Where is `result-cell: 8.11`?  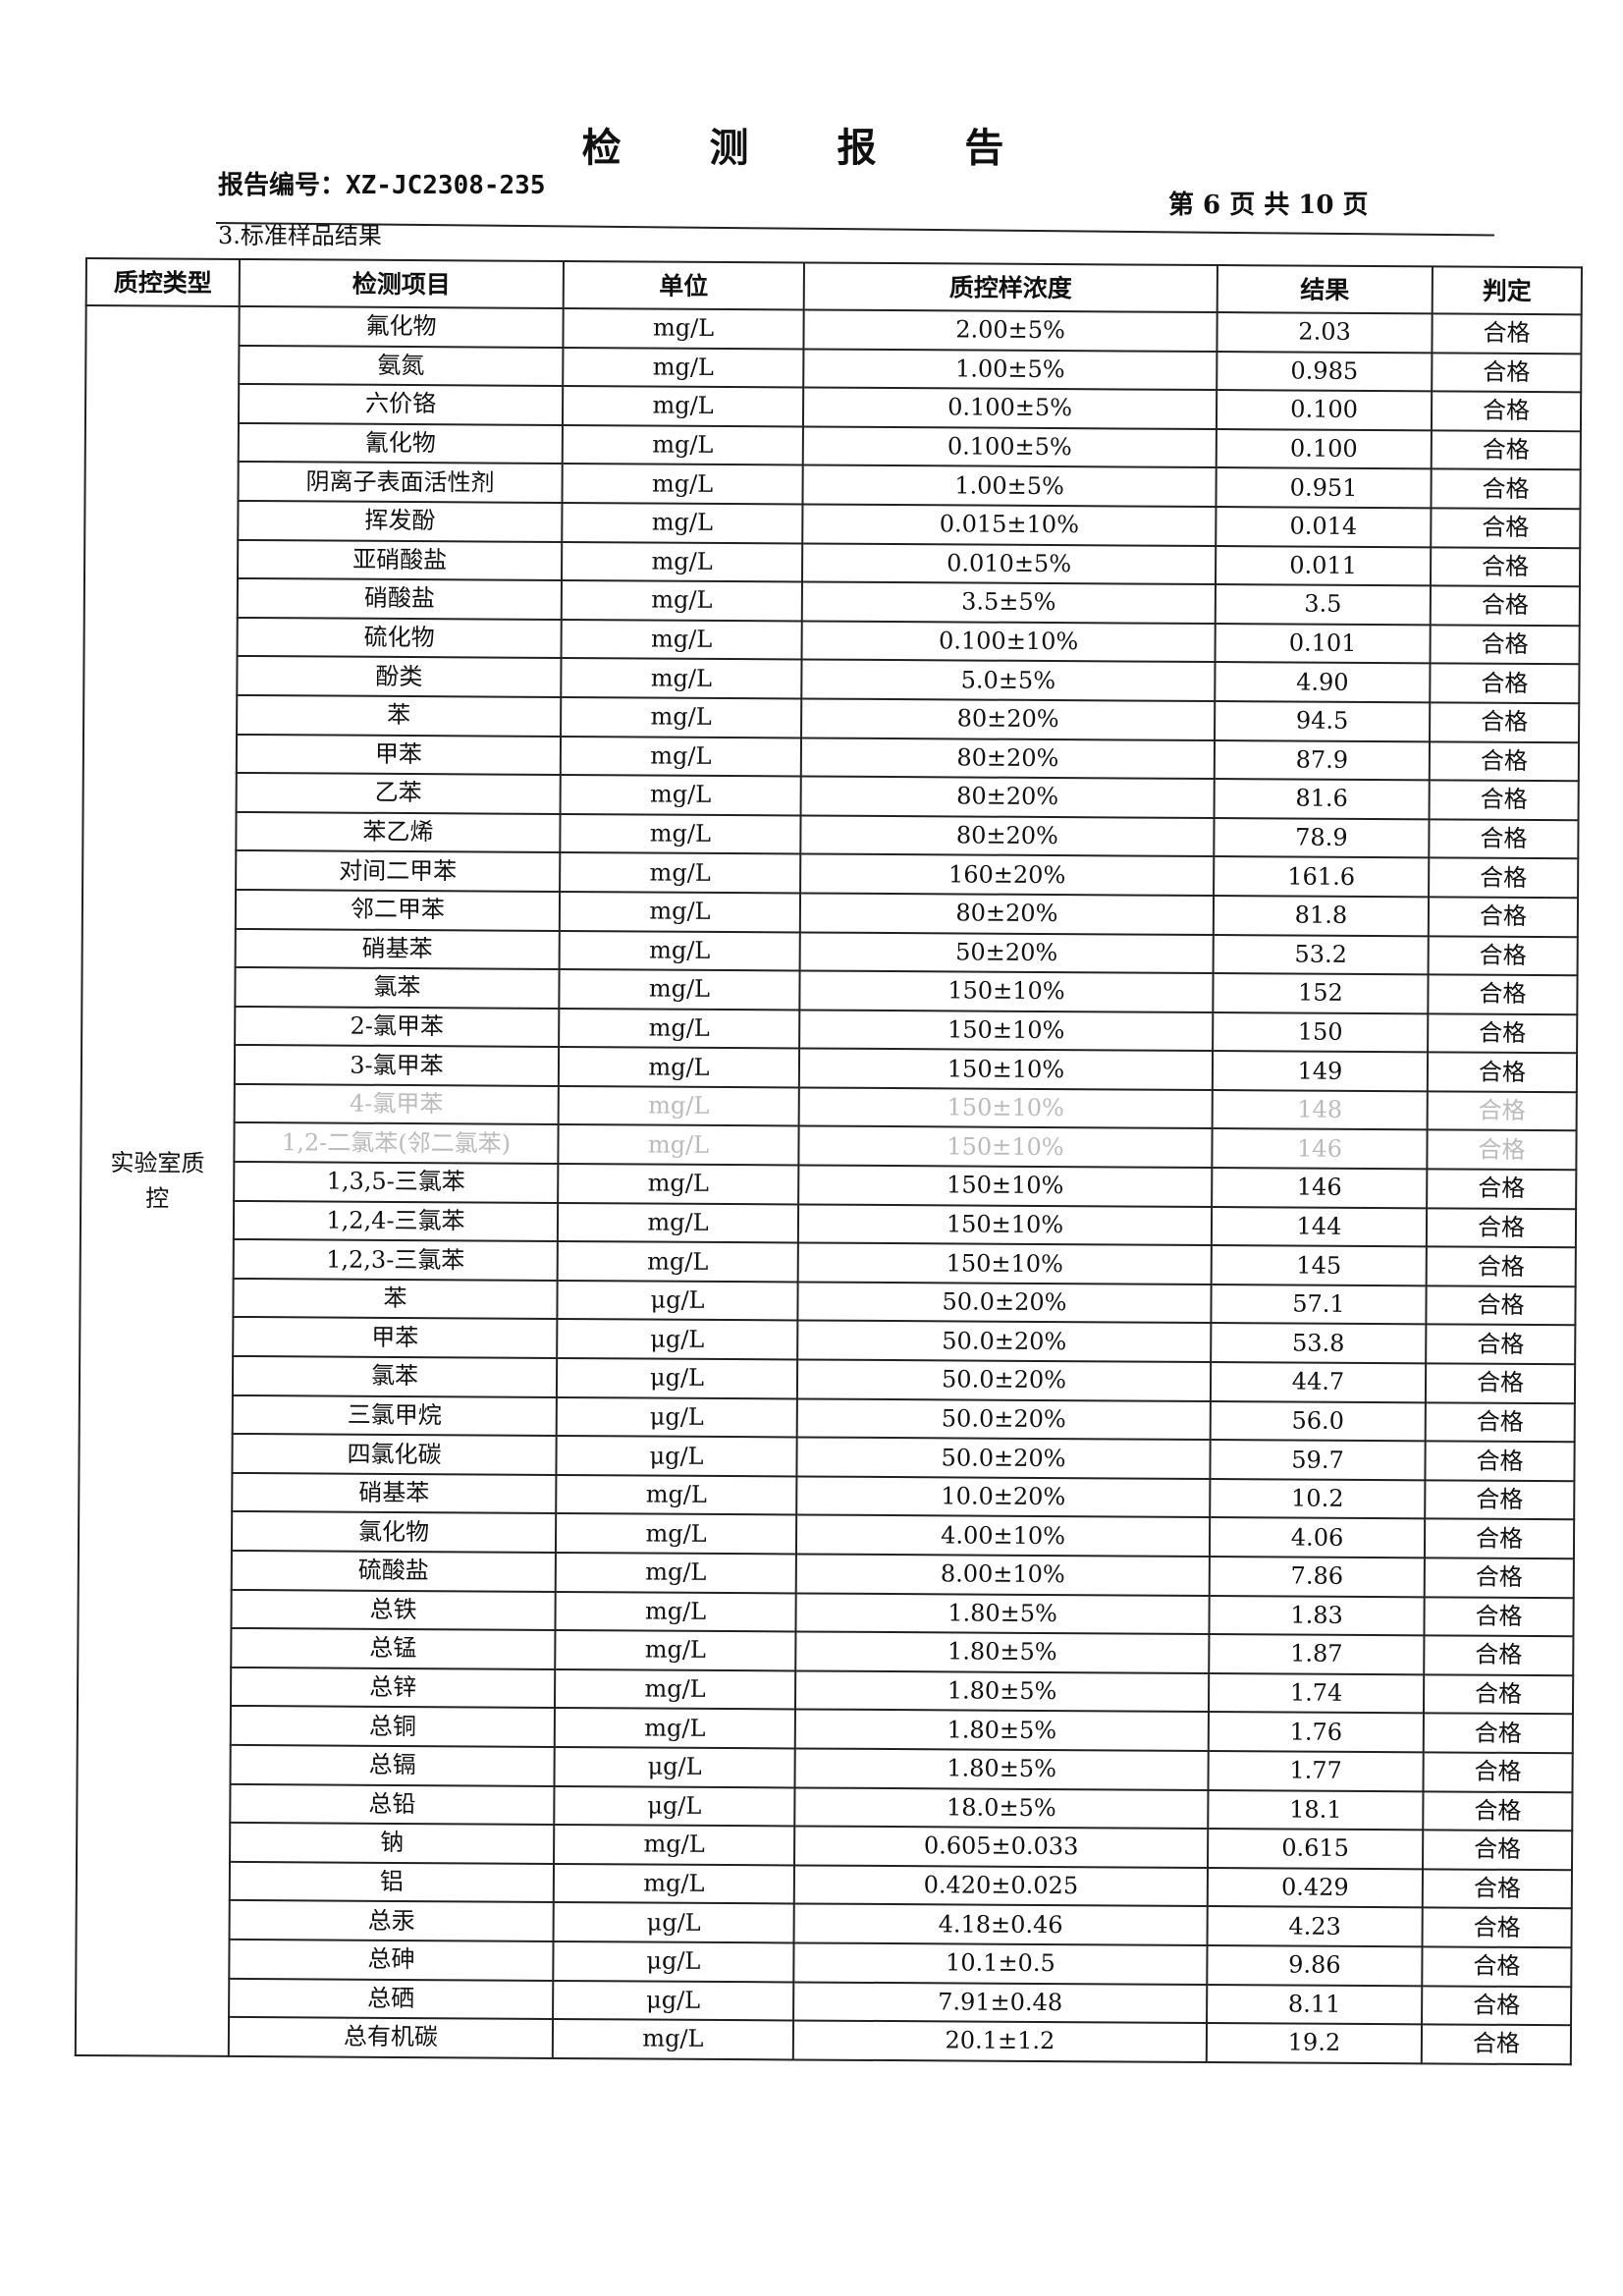 result-cell: 8.11 is located at coordinates (1315, 2004).